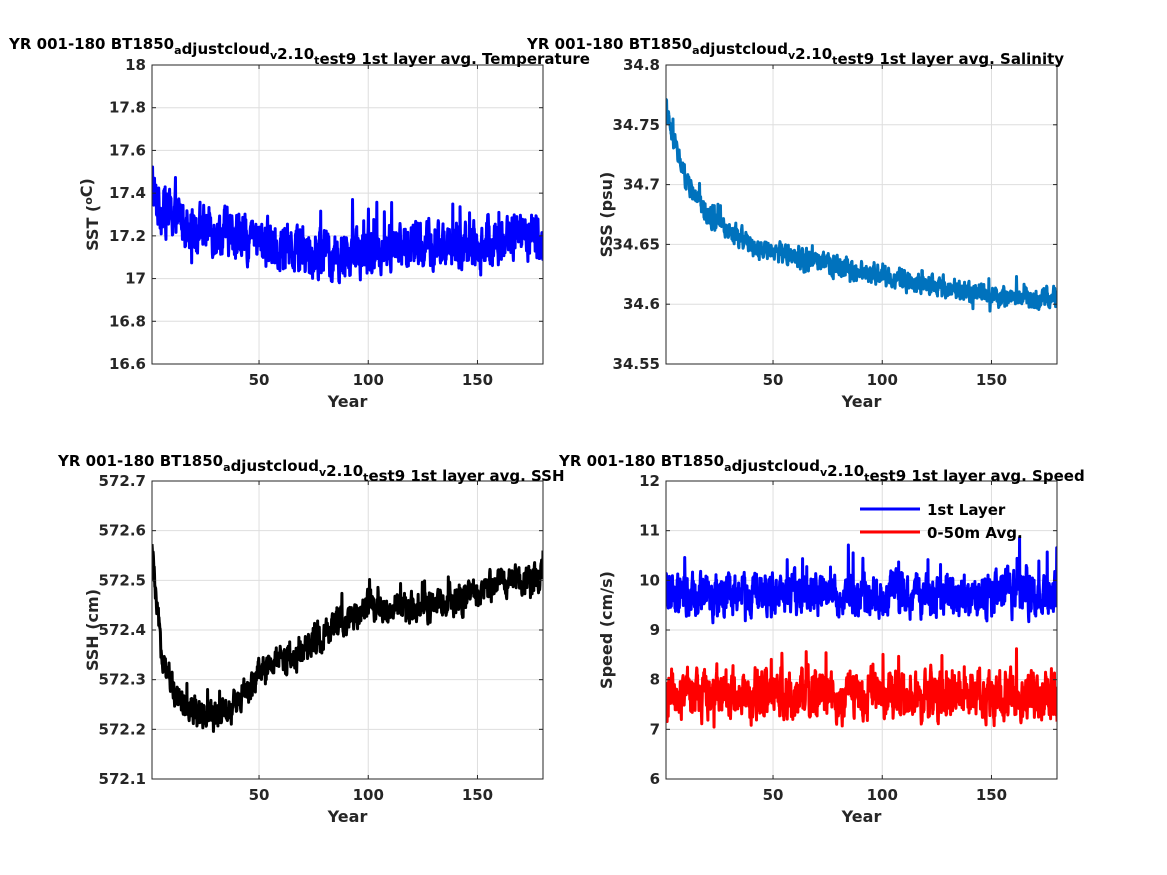 The image size is (1167, 875). I want to click on y-tick-label: 18, so click(135, 65).